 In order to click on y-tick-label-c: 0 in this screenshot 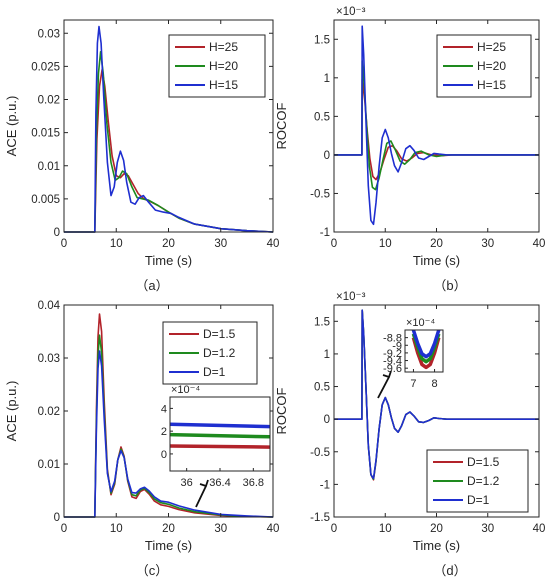, I will do `click(57, 518)`.